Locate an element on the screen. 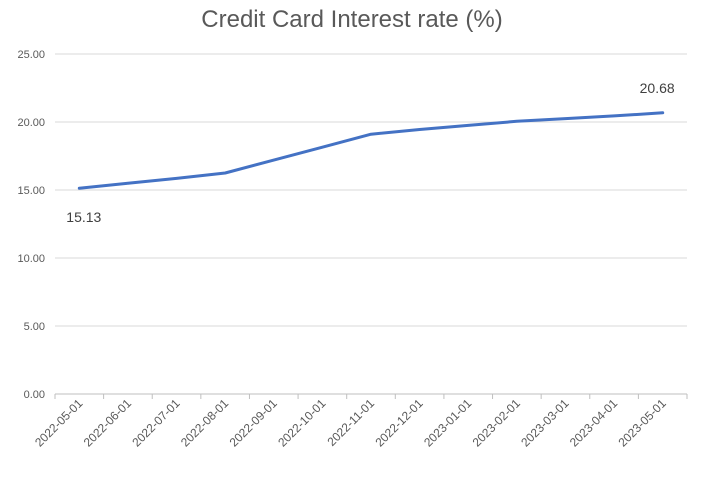 The image size is (704, 479). y-tick-label: 25.00 is located at coordinates (31, 55).